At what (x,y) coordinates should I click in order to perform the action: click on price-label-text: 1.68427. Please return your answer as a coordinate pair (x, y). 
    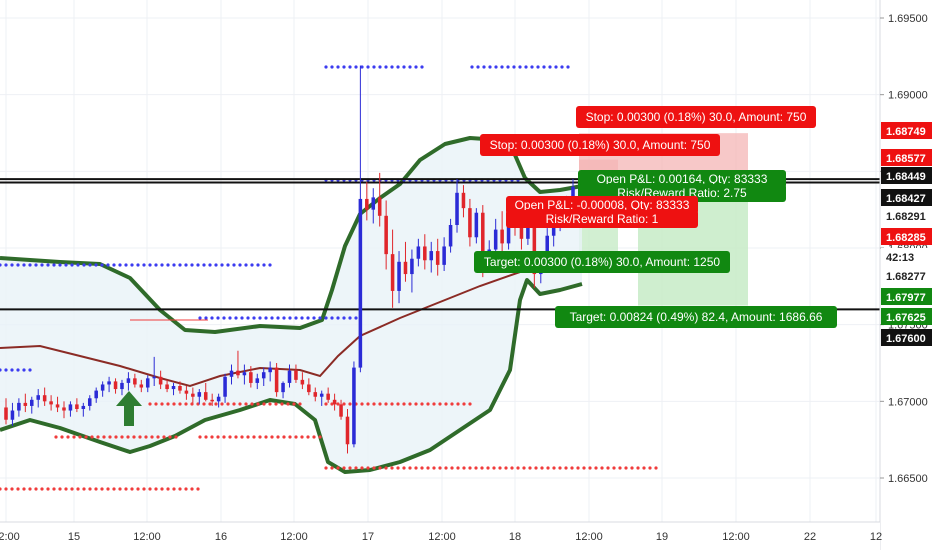
    Looking at the image, I should click on (906, 199).